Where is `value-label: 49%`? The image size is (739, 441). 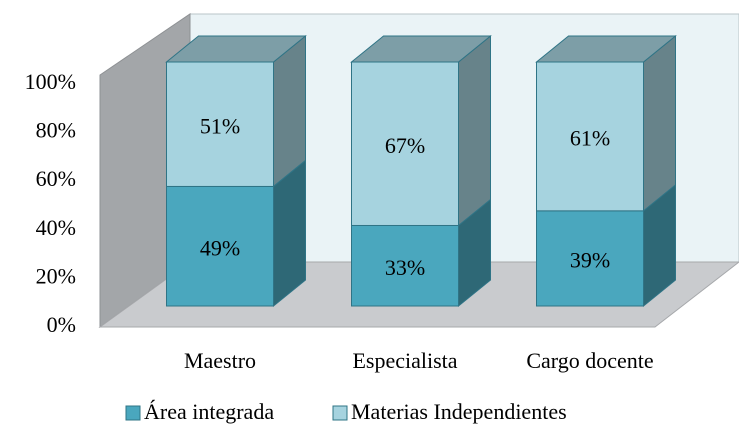 value-label: 49% is located at coordinates (220, 247).